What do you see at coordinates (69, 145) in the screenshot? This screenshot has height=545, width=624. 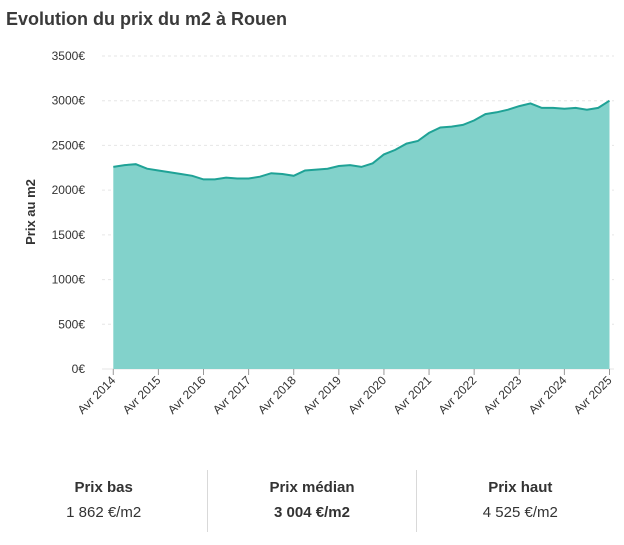 I see `y-tick-label: 2500€` at bounding box center [69, 145].